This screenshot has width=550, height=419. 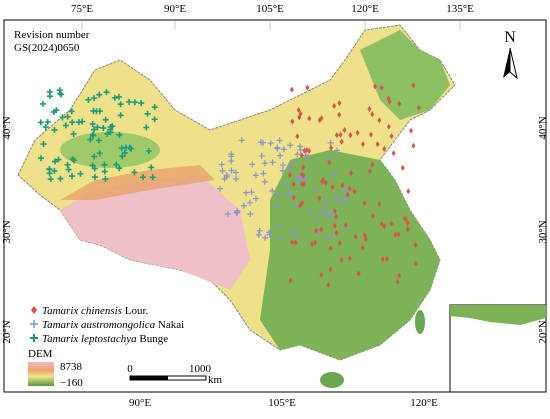 I want to click on plateau, so click(x=155, y=232).